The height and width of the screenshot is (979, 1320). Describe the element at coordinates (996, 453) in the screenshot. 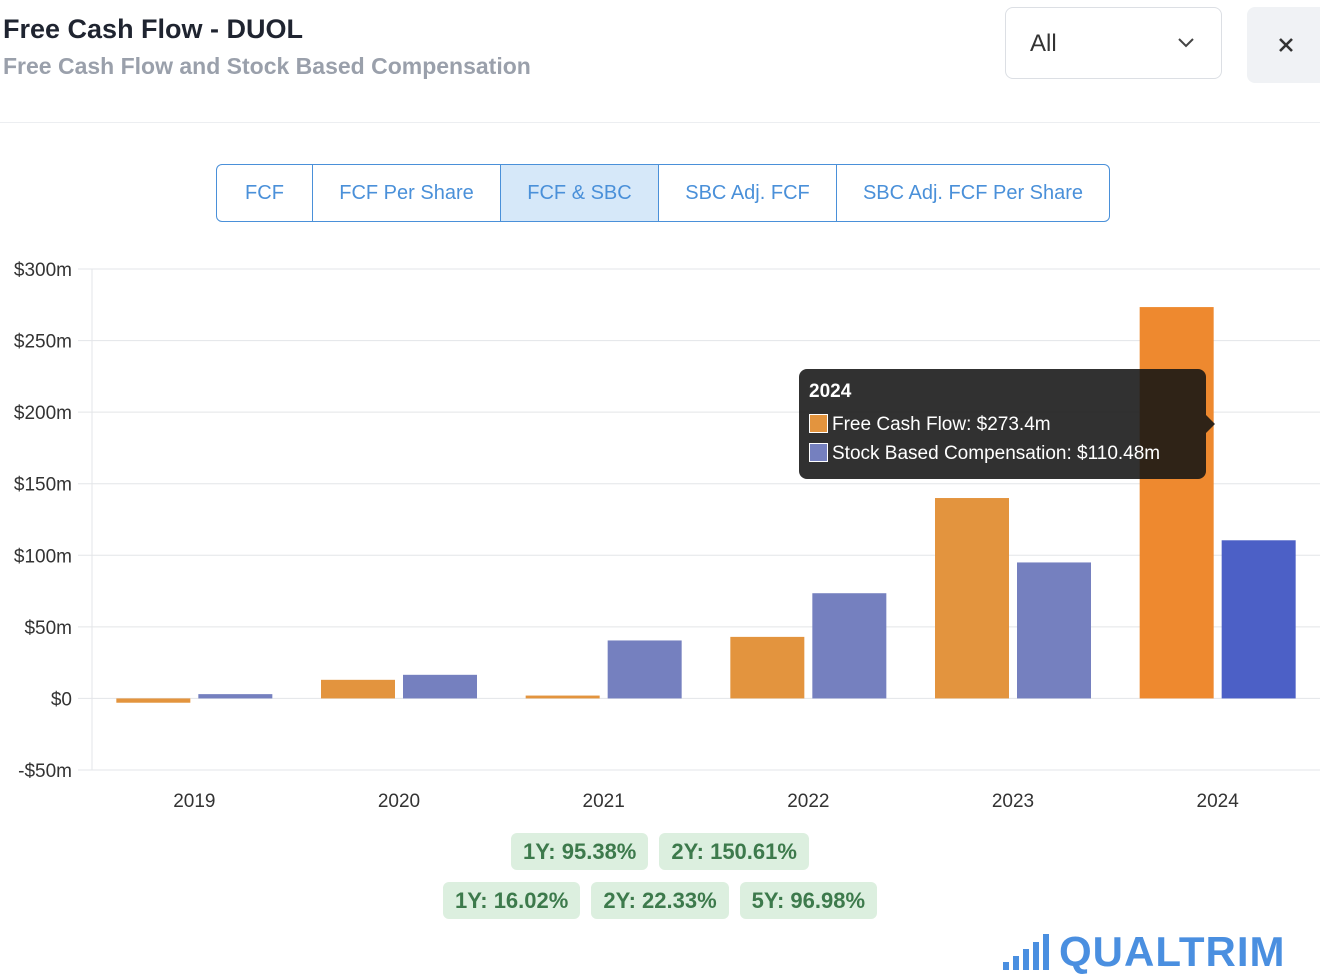

I see `tooltip-row-text: Stock Based Compensation: $110.48m` at that location.